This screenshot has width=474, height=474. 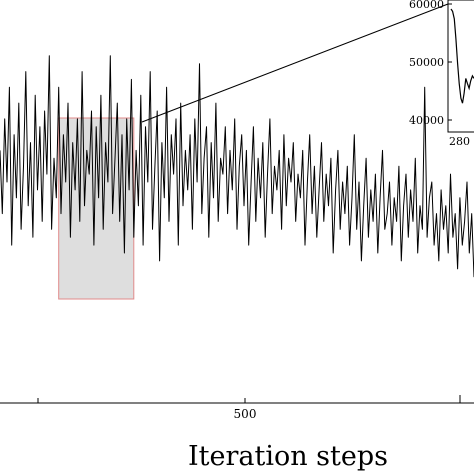 I want to click on inset-x-tick-label-280: 280, so click(x=459, y=141).